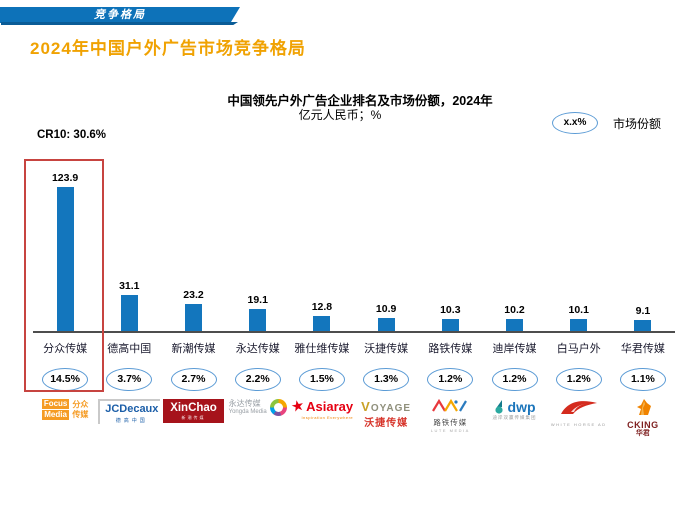  I want to click on logo-cking: CKING 华君, so click(643, 418).